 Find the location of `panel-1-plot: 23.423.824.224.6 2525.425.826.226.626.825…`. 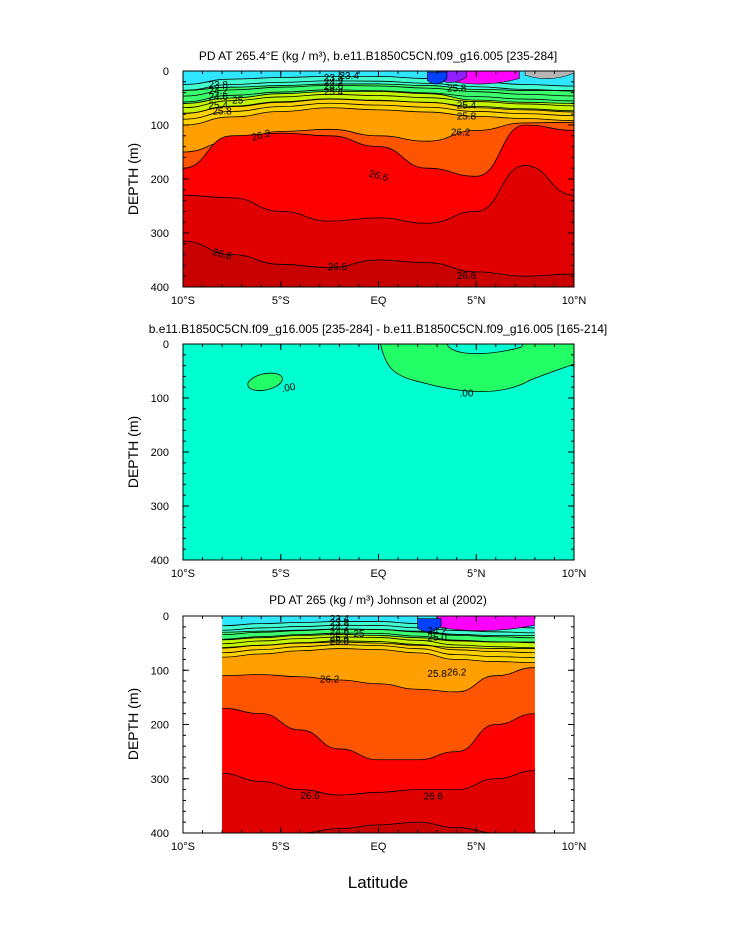

panel-1-plot: 23.423.824.224.6 2525.425.826.226.626.825… is located at coordinates (378, 179).